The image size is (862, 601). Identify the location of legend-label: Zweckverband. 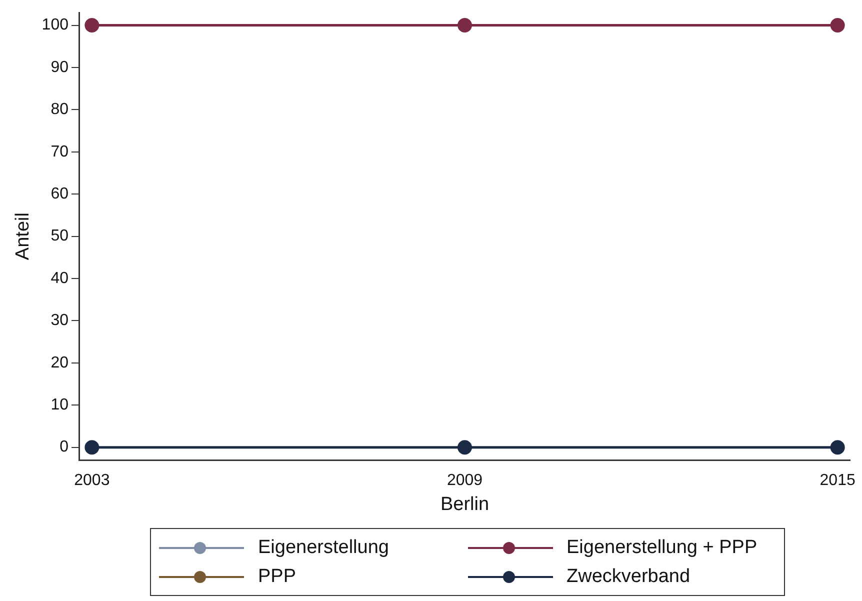
(628, 577).